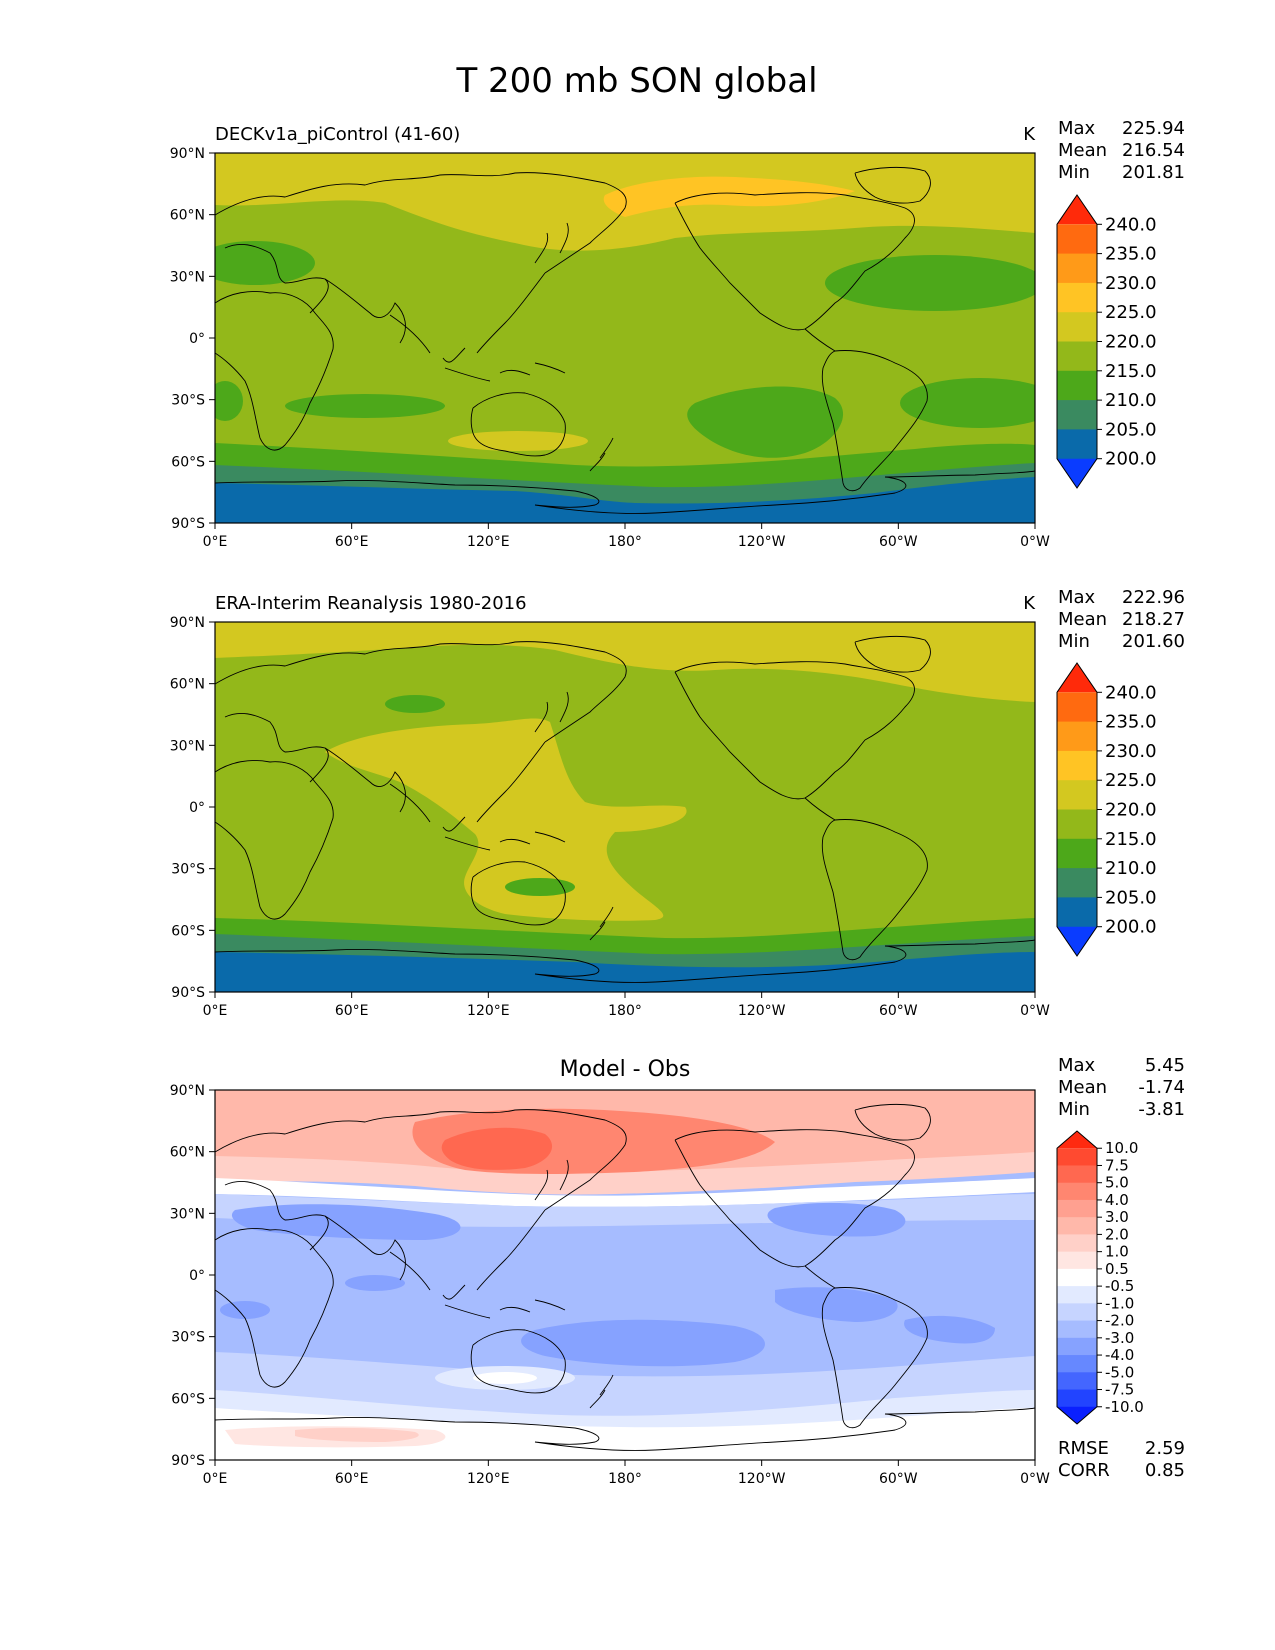  What do you see at coordinates (1119, 1355) in the screenshot?
I see `colorbar-label: -4.0` at bounding box center [1119, 1355].